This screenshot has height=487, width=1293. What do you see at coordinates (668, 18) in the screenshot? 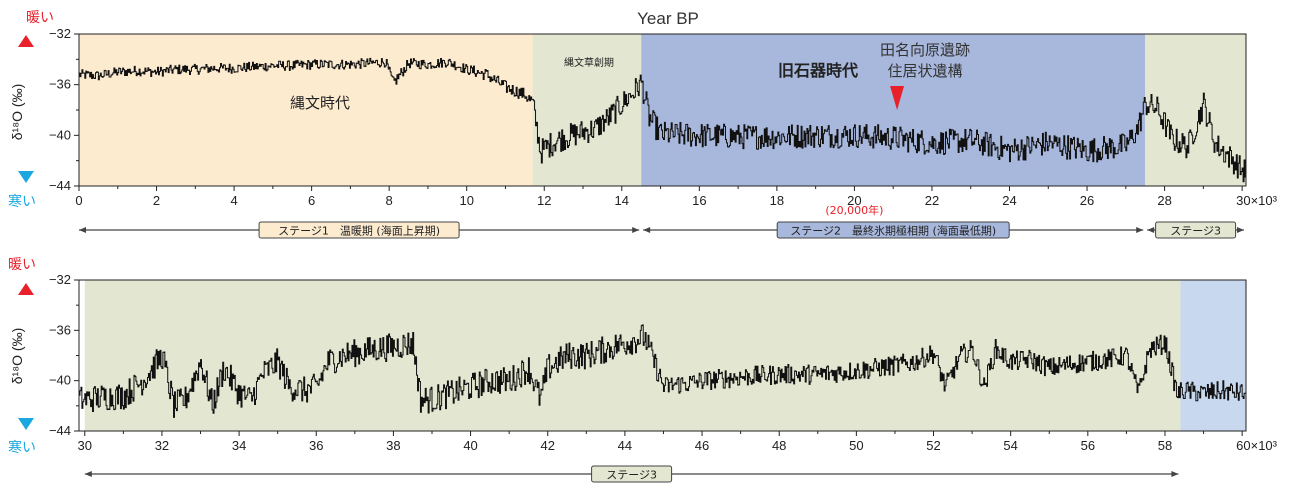
I see `chart-title: Year BP` at bounding box center [668, 18].